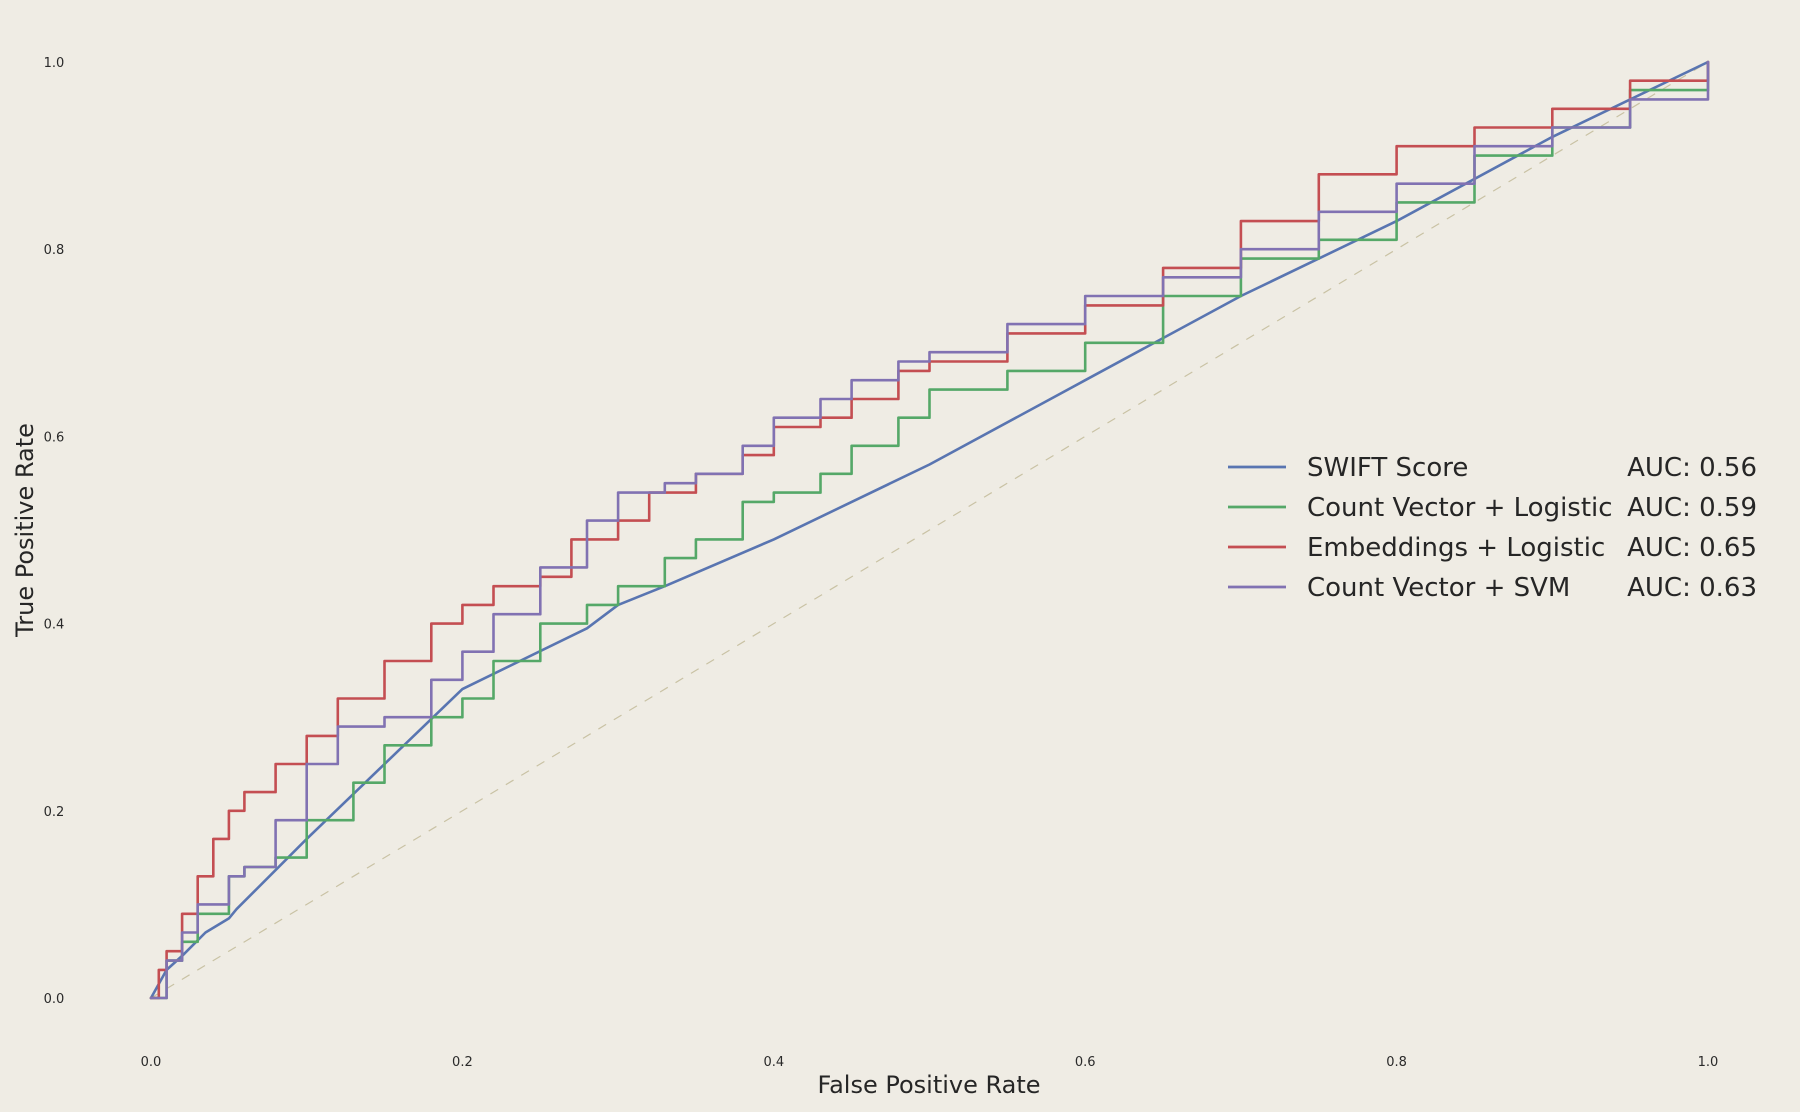 This screenshot has height=1112, width=1800. Describe the element at coordinates (773, 1062) in the screenshot. I see `x-tick-label: 0.4` at that location.